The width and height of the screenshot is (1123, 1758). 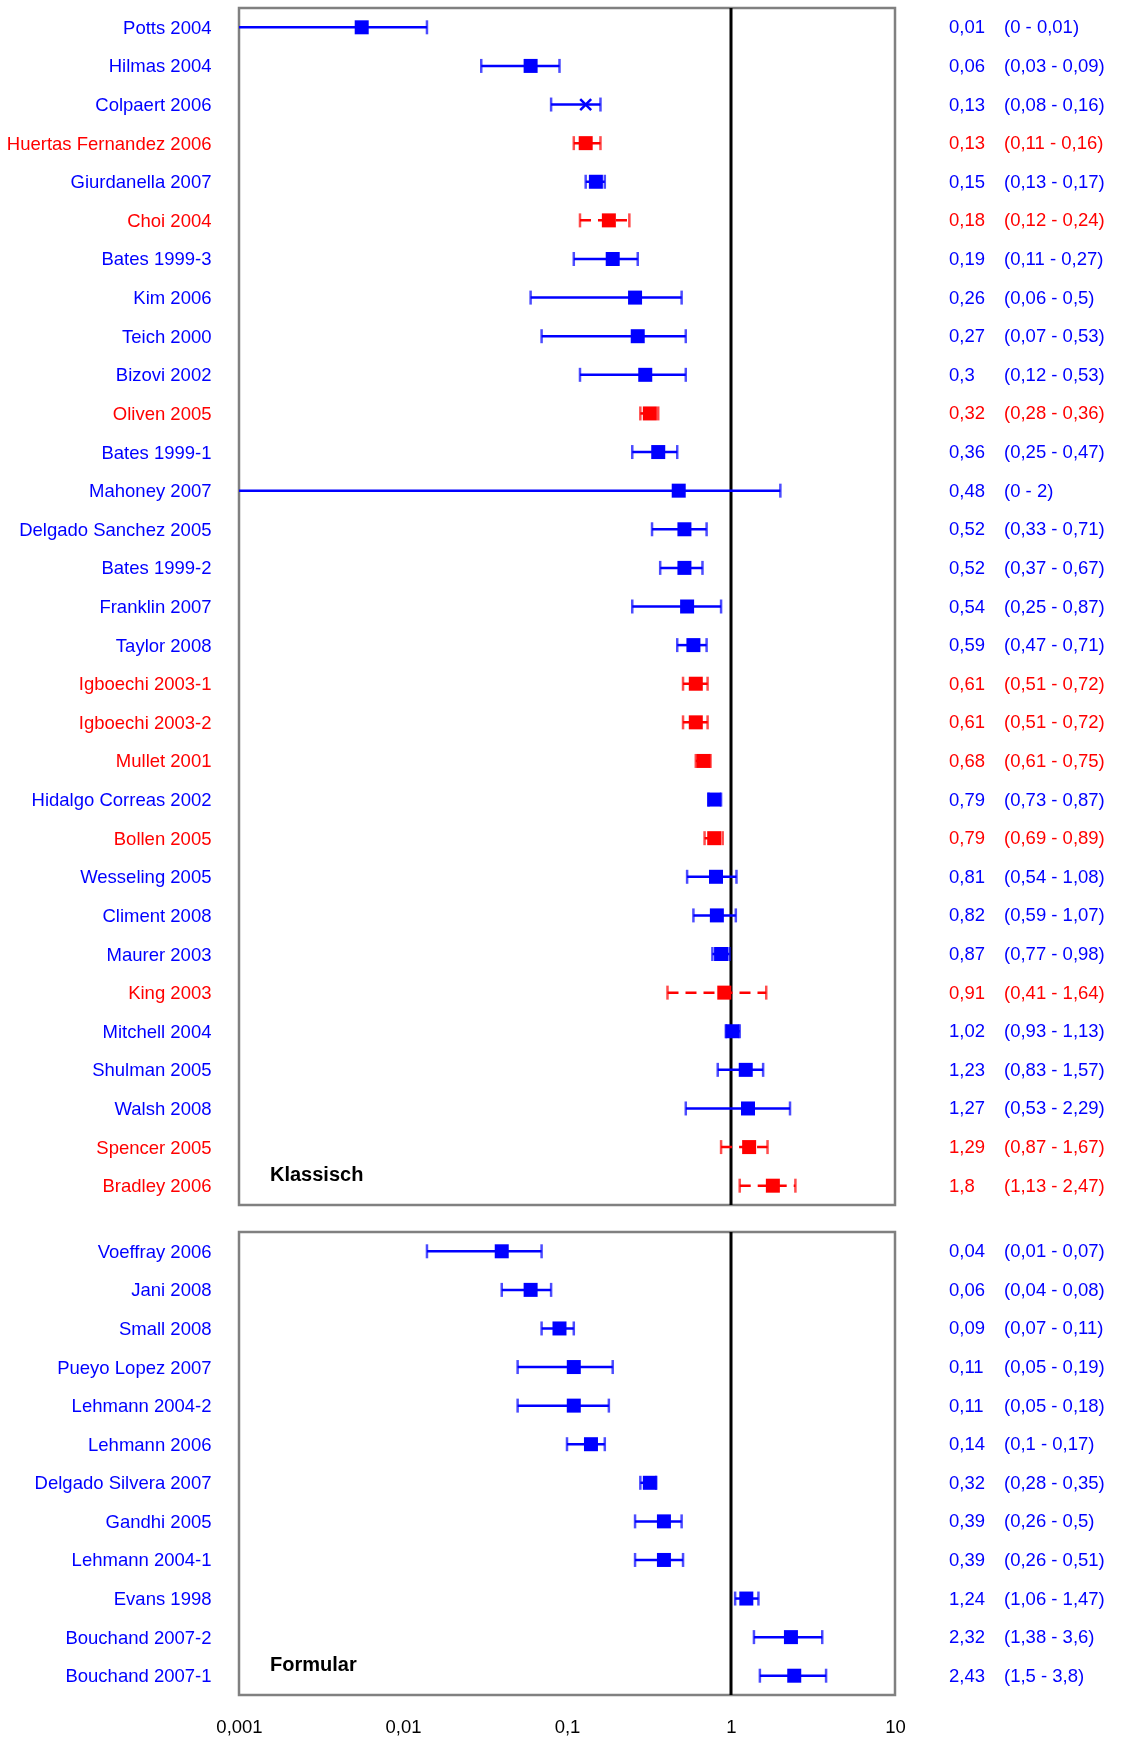 What do you see at coordinates (1027, 645) in the screenshot?
I see `text: 0,59 (0,47 - 0,71)` at bounding box center [1027, 645].